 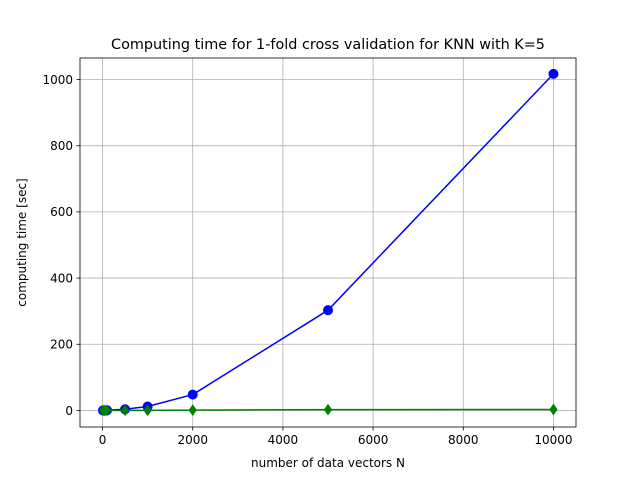 What do you see at coordinates (61, 345) in the screenshot?
I see `y-tick-label: 200` at bounding box center [61, 345].